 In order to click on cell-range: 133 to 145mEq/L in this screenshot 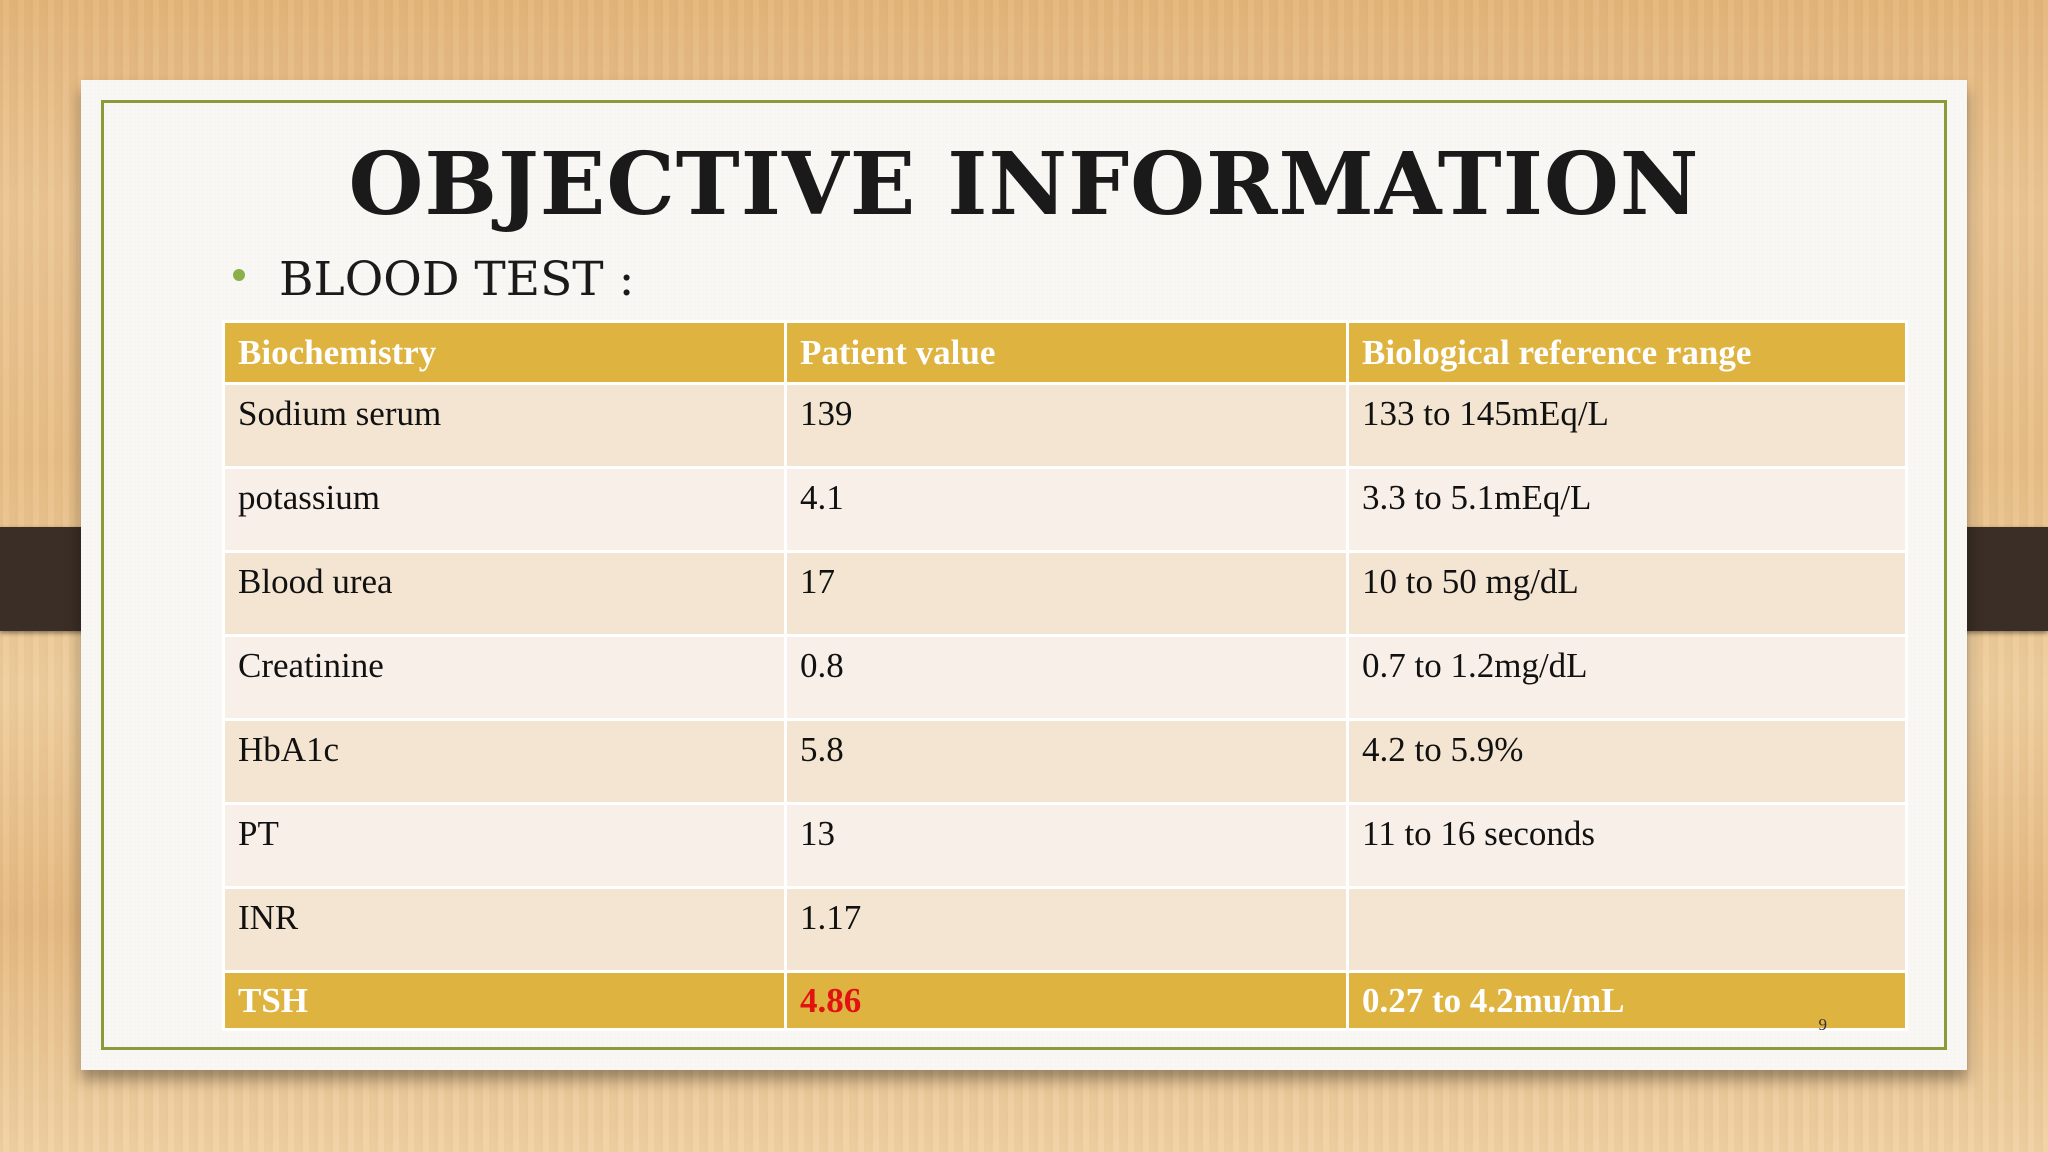, I will do `click(1627, 425)`.